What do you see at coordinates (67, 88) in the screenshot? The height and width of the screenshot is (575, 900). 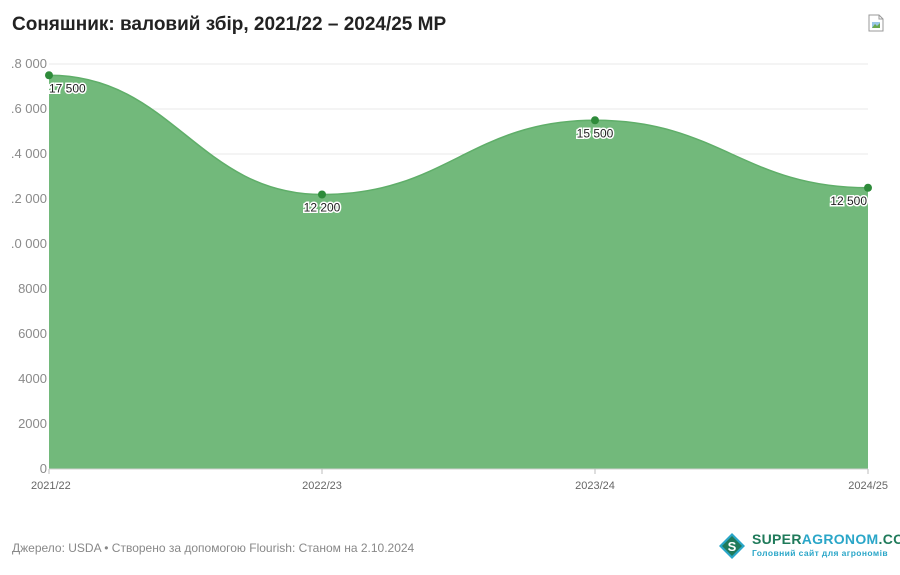 I see `data-label: 17 500` at bounding box center [67, 88].